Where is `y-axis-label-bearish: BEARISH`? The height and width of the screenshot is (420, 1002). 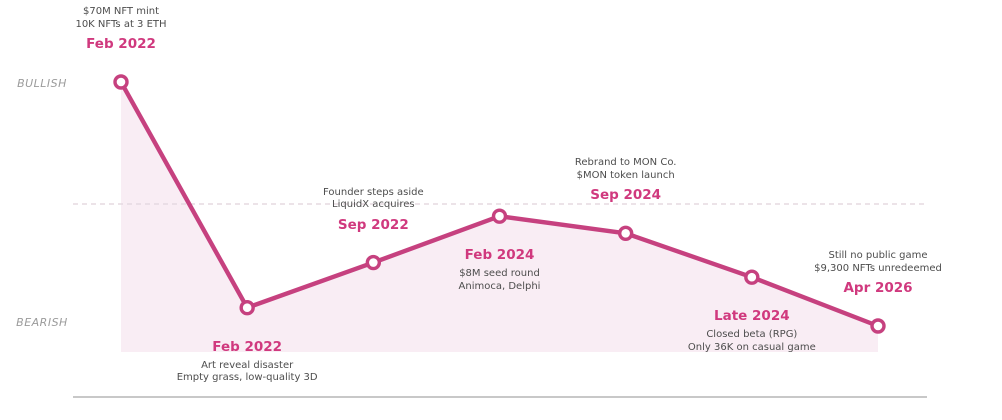 y-axis-label-bearish: BEARISH is located at coordinates (42, 322).